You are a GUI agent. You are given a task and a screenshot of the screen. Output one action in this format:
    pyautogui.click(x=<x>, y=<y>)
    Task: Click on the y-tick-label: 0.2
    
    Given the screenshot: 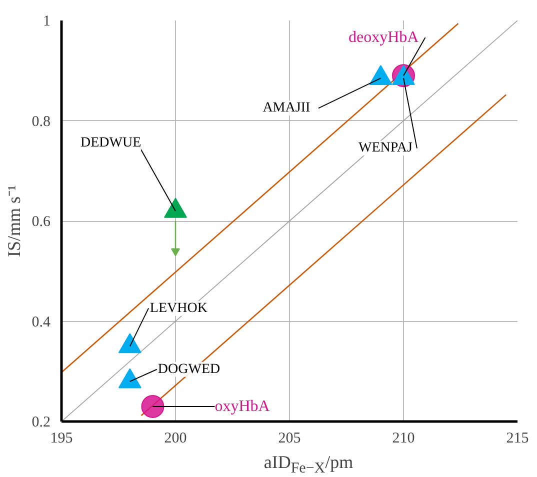 What is the action you would take?
    pyautogui.click(x=41, y=422)
    